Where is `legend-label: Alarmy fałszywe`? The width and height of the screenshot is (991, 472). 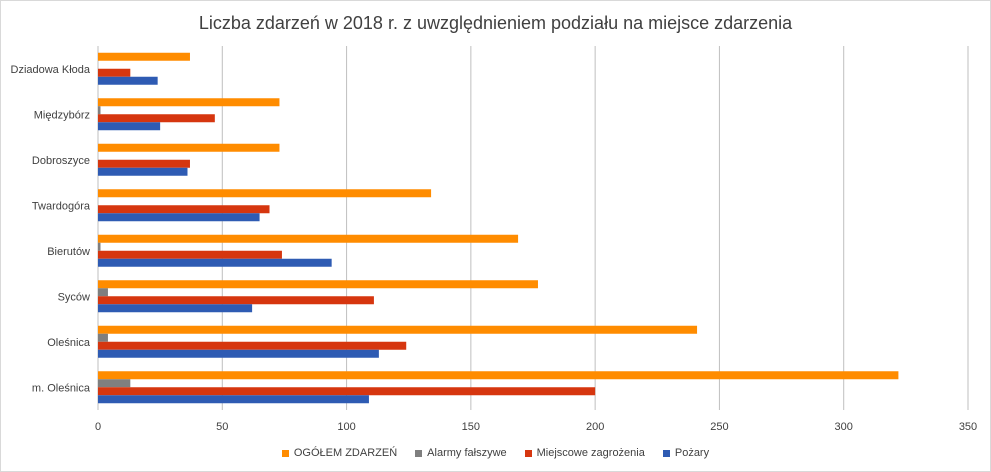
legend-label: Alarmy fałszywe is located at coordinates (467, 453).